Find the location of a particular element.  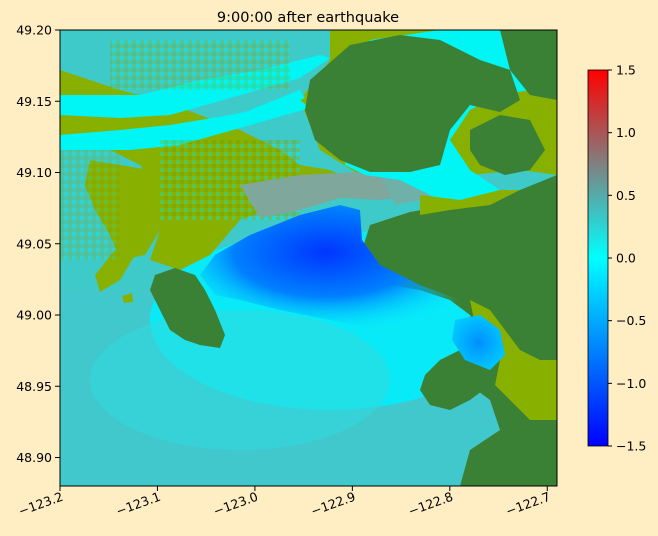

x-tick-label: −123.0 is located at coordinates (235, 504).